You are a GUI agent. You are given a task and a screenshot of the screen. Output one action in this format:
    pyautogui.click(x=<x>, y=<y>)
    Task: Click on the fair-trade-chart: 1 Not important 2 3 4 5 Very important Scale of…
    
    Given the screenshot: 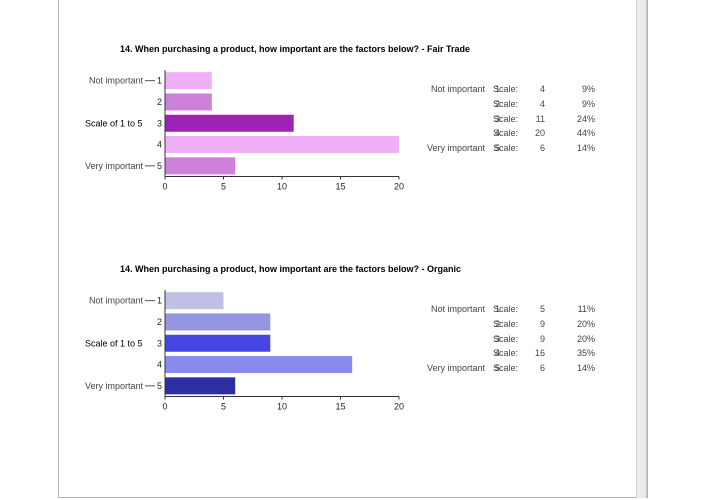 What is the action you would take?
    pyautogui.click(x=244, y=131)
    